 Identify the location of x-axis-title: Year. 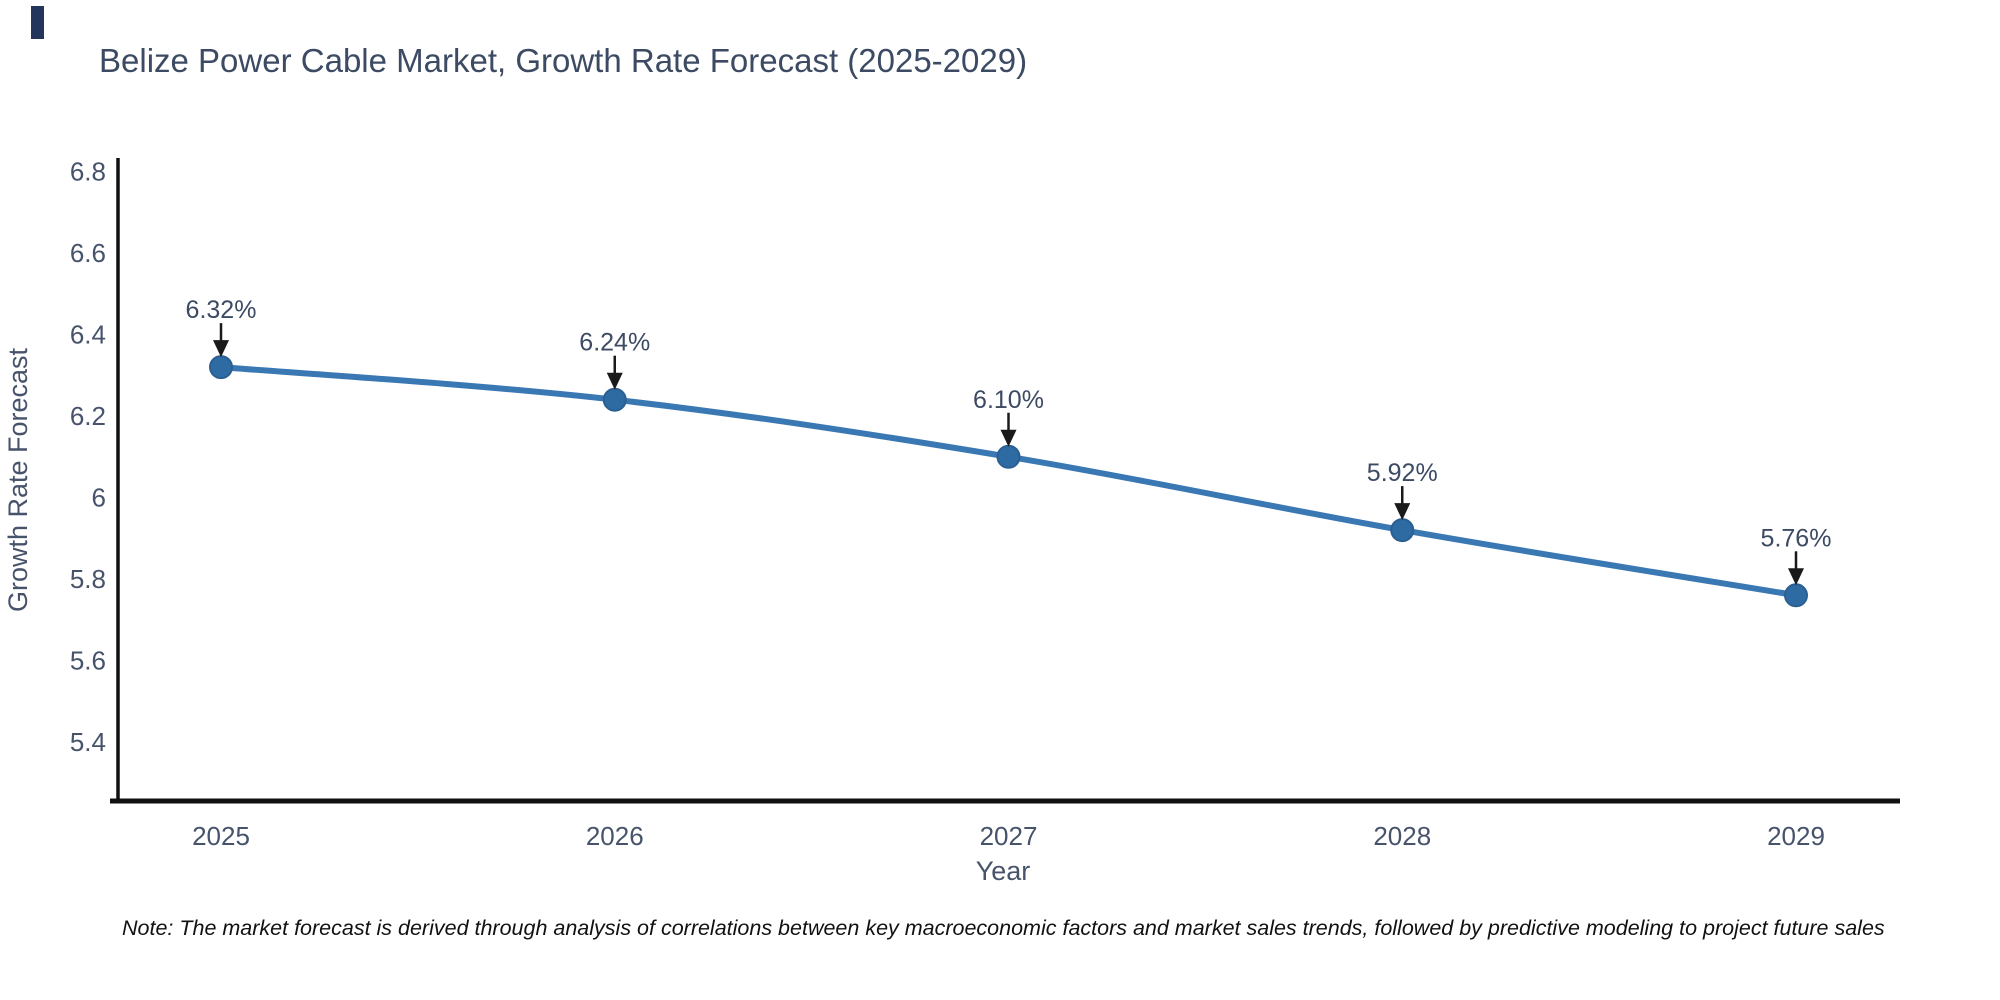
(1003, 871).